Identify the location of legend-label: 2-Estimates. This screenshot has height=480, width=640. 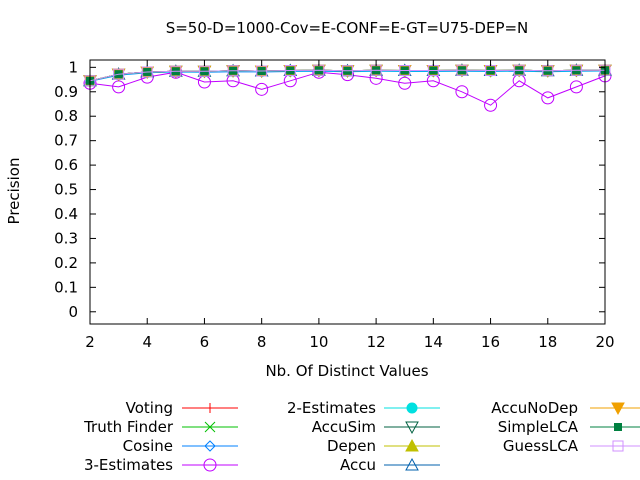
(331, 408).